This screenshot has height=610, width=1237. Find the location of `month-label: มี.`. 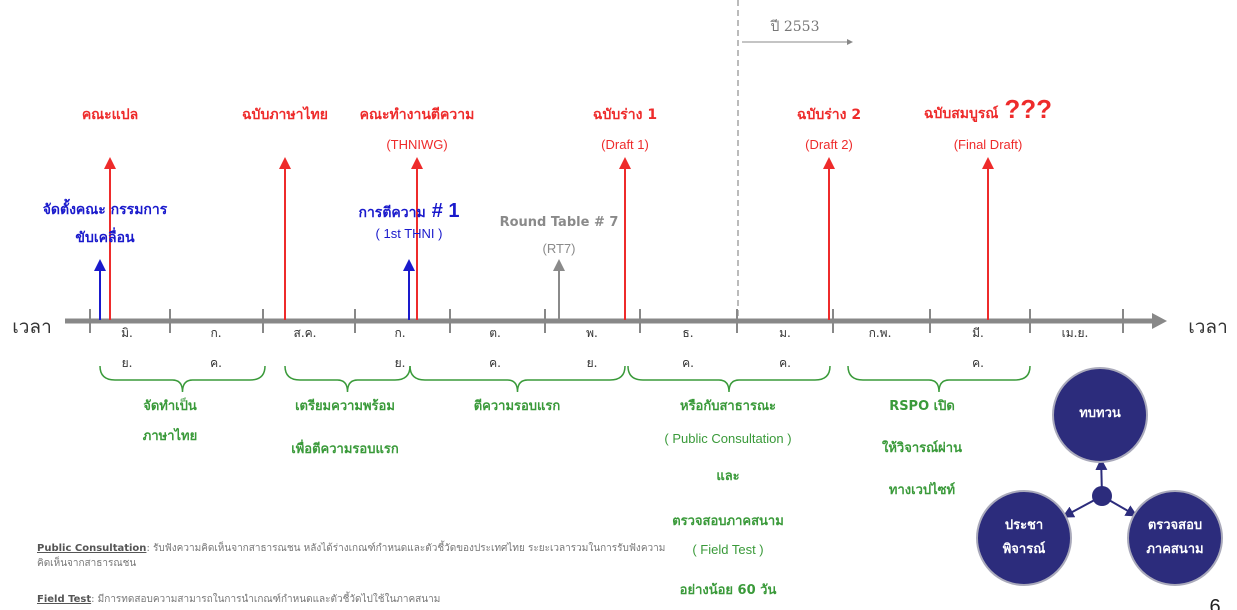

month-label: มี. is located at coordinates (978, 333).